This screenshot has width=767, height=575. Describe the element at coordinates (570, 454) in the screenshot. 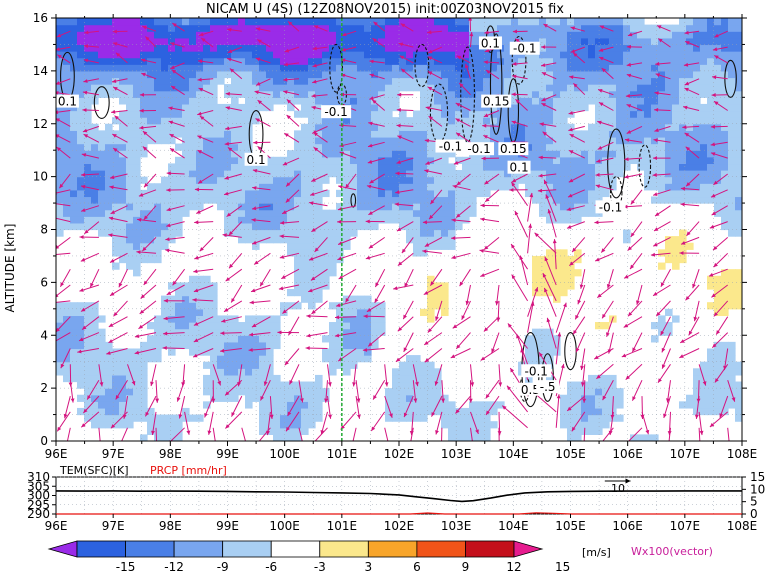

I see `x-tick-label: 105E` at that location.